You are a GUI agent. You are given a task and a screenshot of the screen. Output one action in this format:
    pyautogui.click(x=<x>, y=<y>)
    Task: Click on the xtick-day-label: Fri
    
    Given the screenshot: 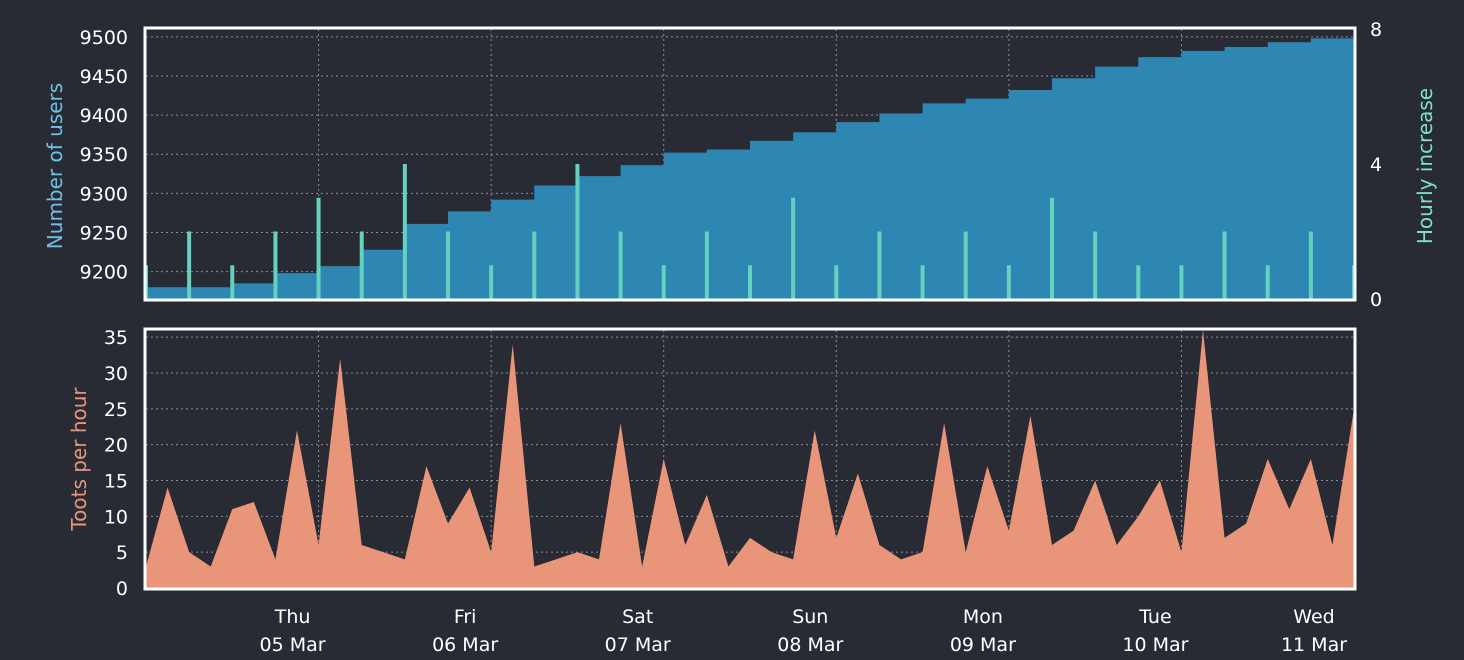 What is the action you would take?
    pyautogui.click(x=465, y=617)
    